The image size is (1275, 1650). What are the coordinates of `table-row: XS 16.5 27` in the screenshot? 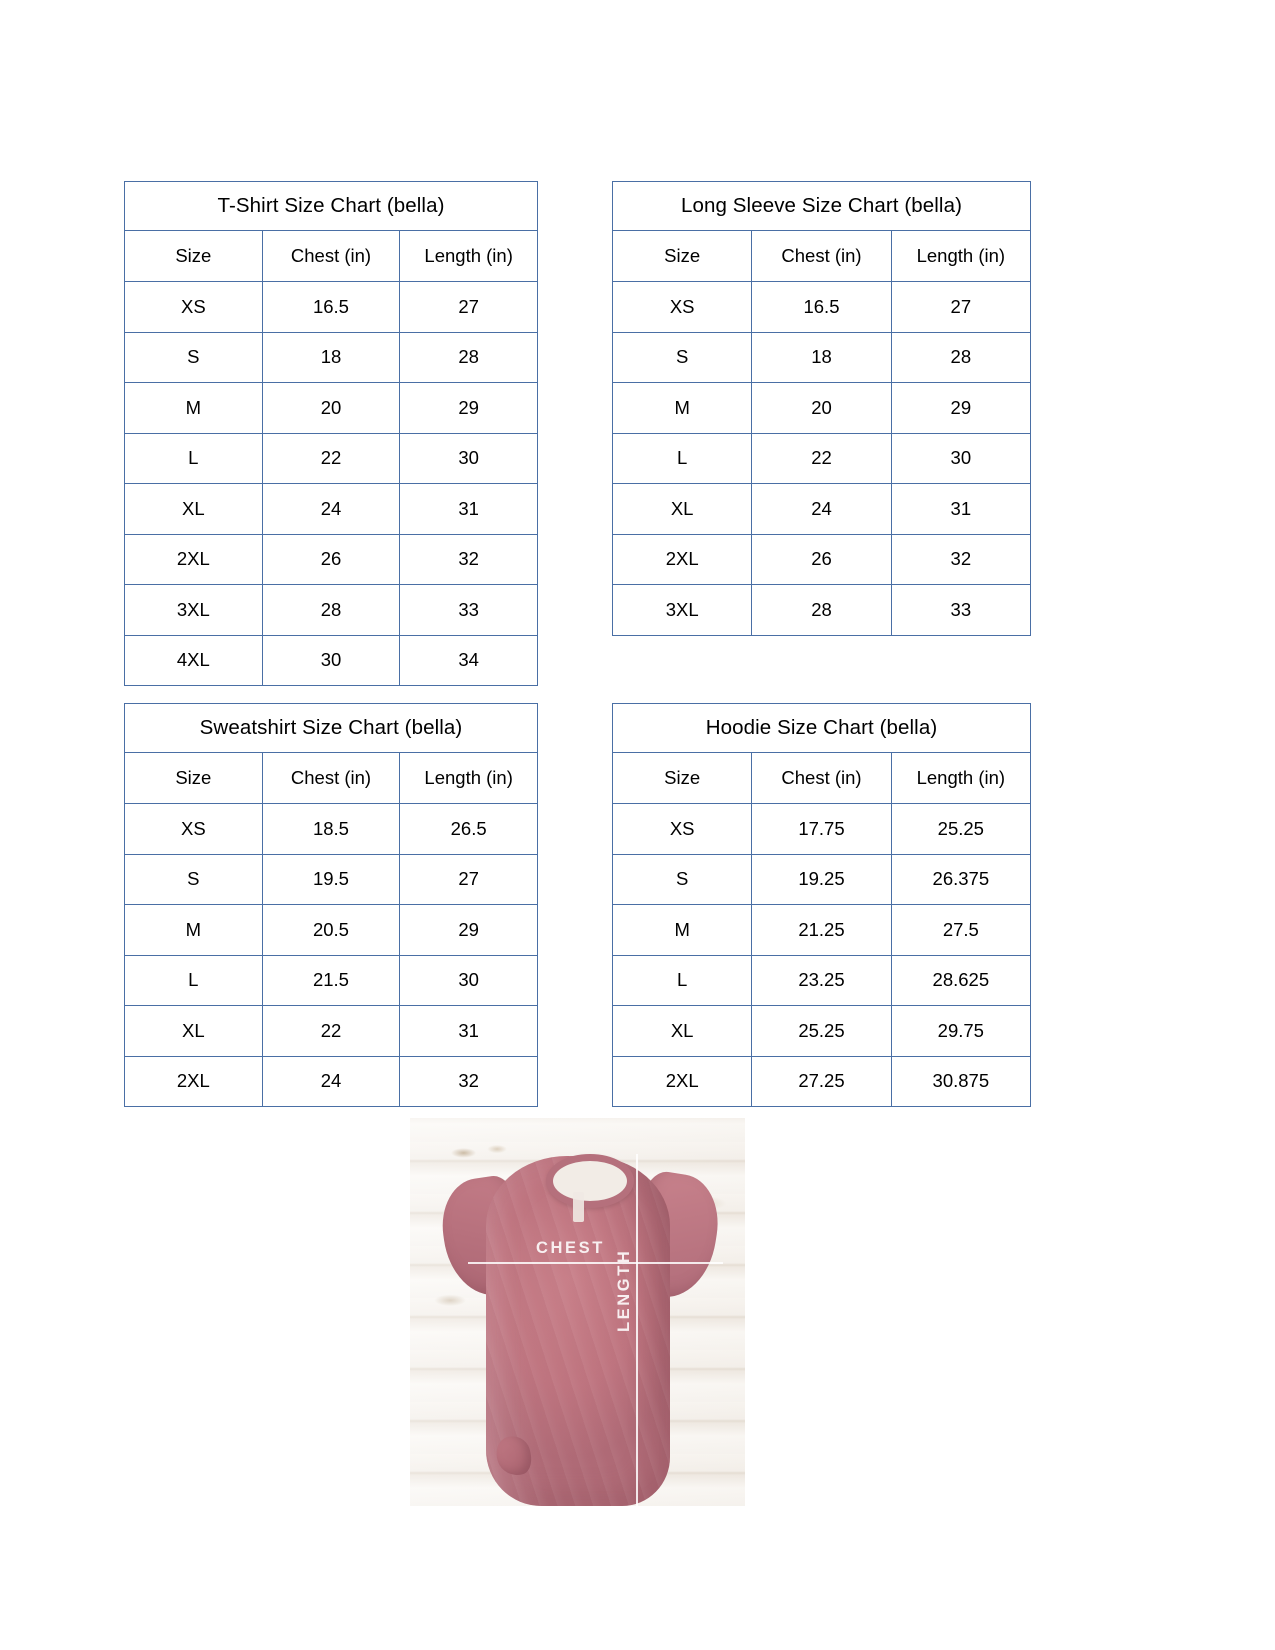 It's located at (821, 307).